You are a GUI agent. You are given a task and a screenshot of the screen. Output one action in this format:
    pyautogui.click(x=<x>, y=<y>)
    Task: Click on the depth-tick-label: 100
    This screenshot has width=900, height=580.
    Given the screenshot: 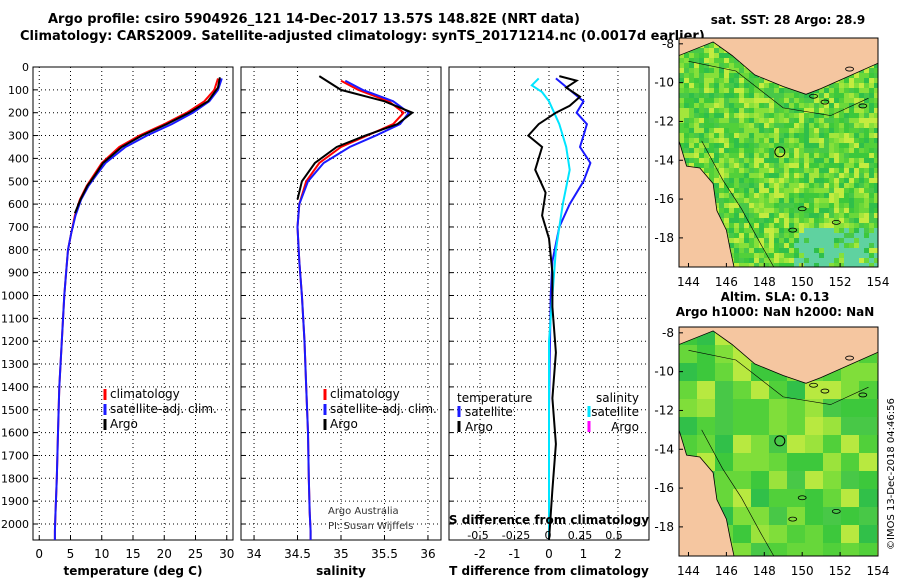 What is the action you would take?
    pyautogui.click(x=18, y=90)
    